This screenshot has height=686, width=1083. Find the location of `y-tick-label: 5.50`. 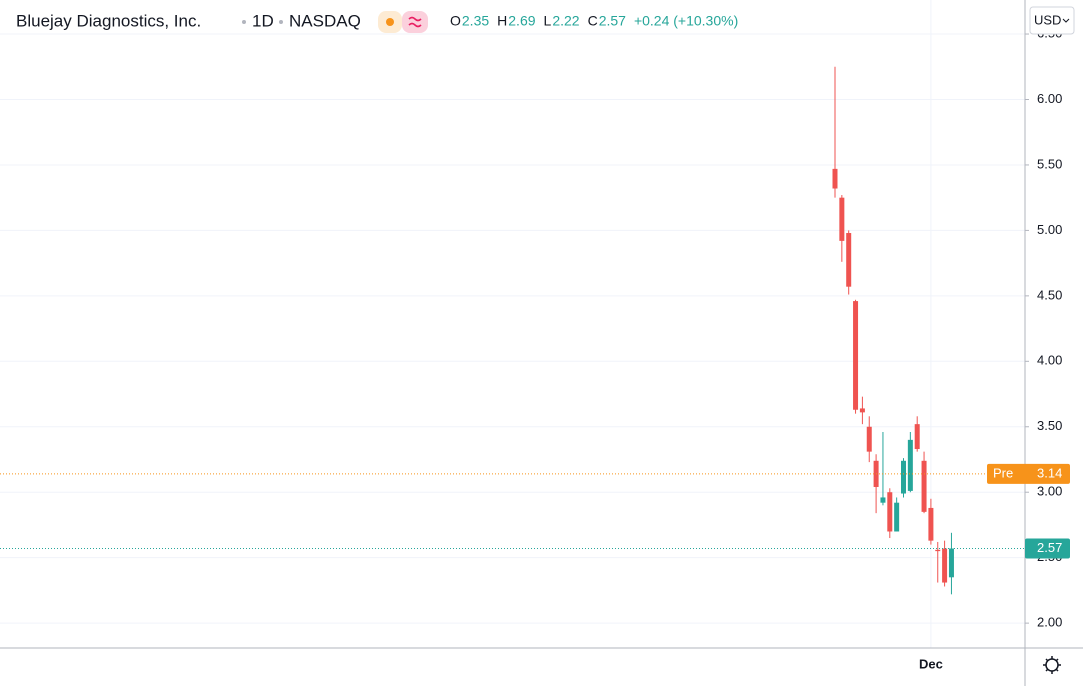

y-tick-label: 5.50 is located at coordinates (1049, 163).